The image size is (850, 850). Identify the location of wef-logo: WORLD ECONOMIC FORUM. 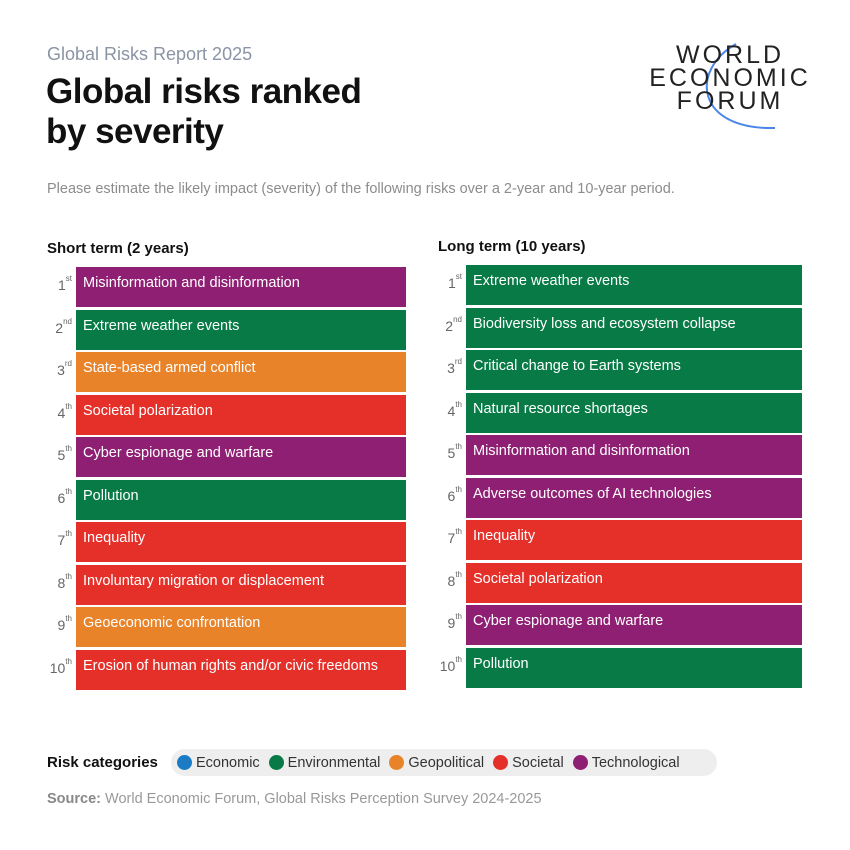
(730, 90).